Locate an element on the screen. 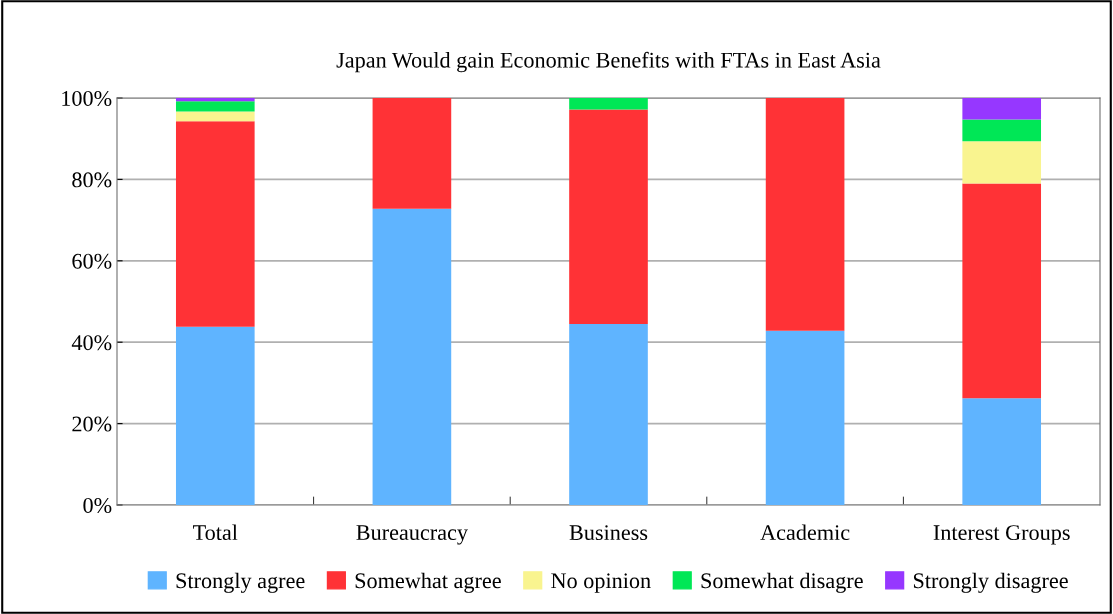  x-tick-label: Bureaucracy is located at coordinates (412, 535).